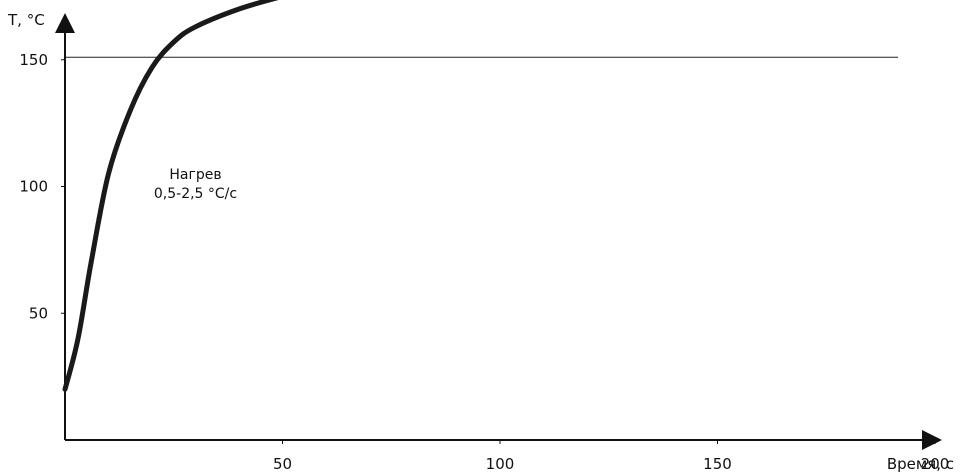 Image resolution: width=967 pixels, height=472 pixels. I want to click on y-tick-label: 100, so click(33, 187).